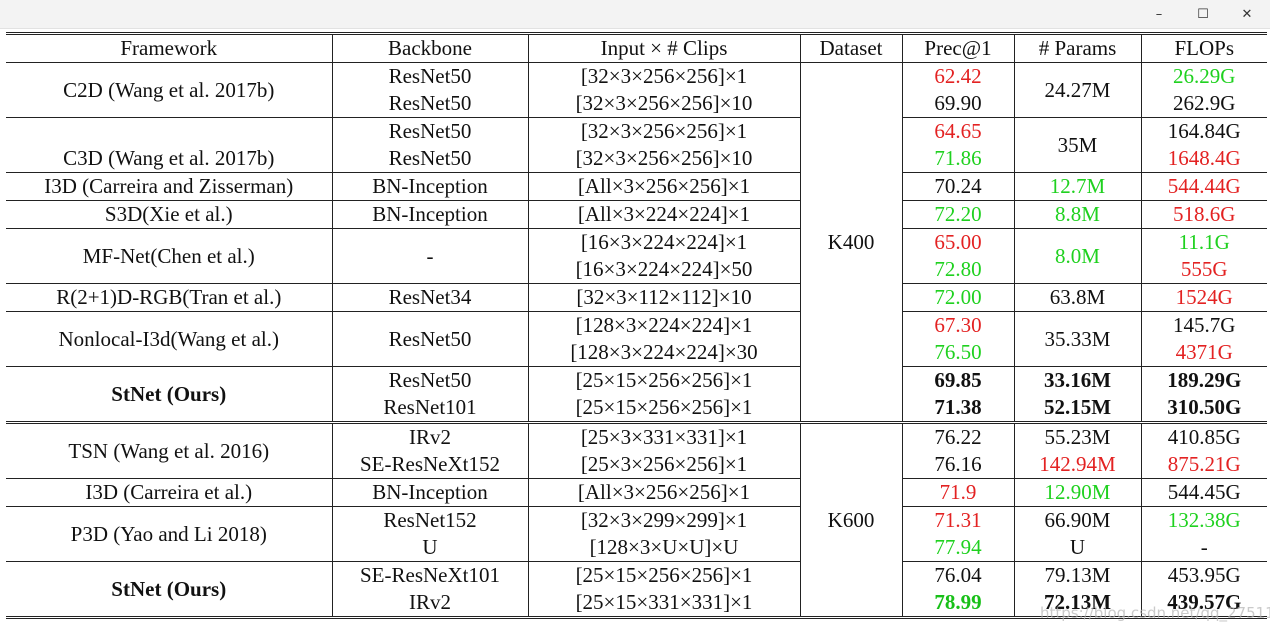 This screenshot has width=1270, height=636. Describe the element at coordinates (851, 242) in the screenshot. I see `dataset-cell: K400` at that location.